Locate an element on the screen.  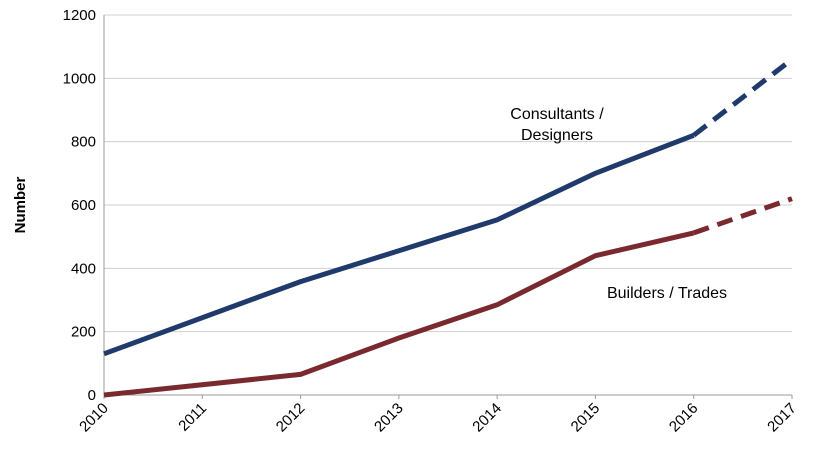
y-tick-label: 400 is located at coordinates (83, 268).